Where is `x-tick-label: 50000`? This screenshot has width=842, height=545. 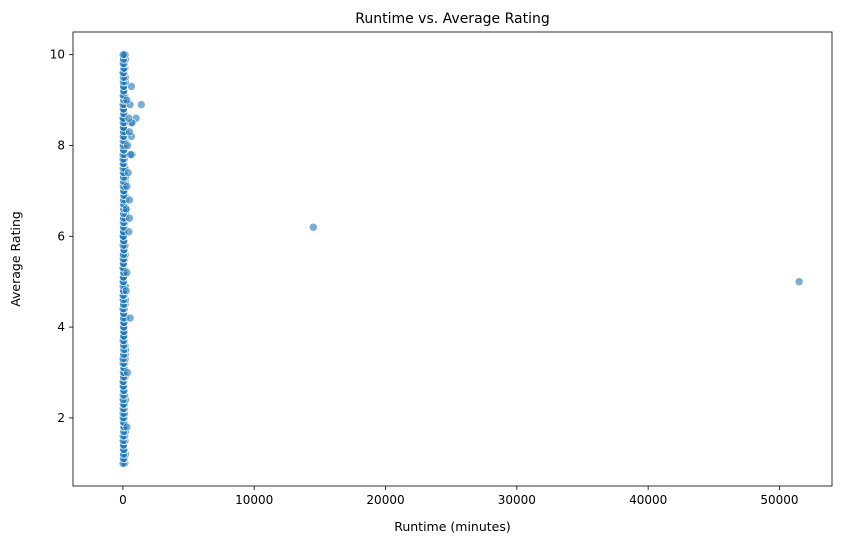
x-tick-label: 50000 is located at coordinates (779, 500).